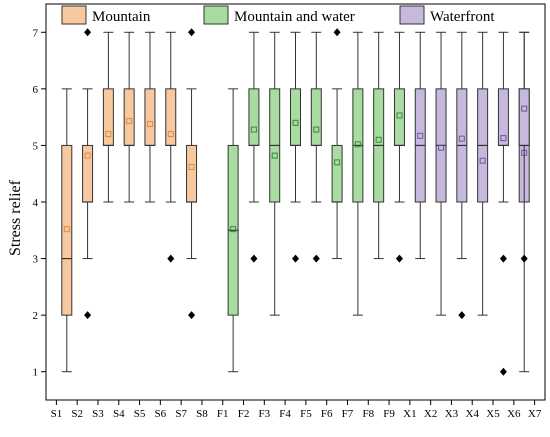  What do you see at coordinates (36, 316) in the screenshot?
I see `y-tick-label: 2` at bounding box center [36, 316].